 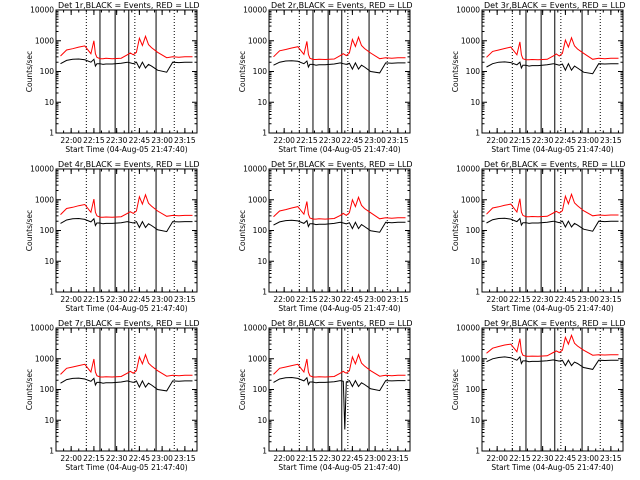 What do you see at coordinates (129, 164) in the screenshot?
I see `panel-title: Det 4r,BLACK = Events, RED = LLD` at bounding box center [129, 164].